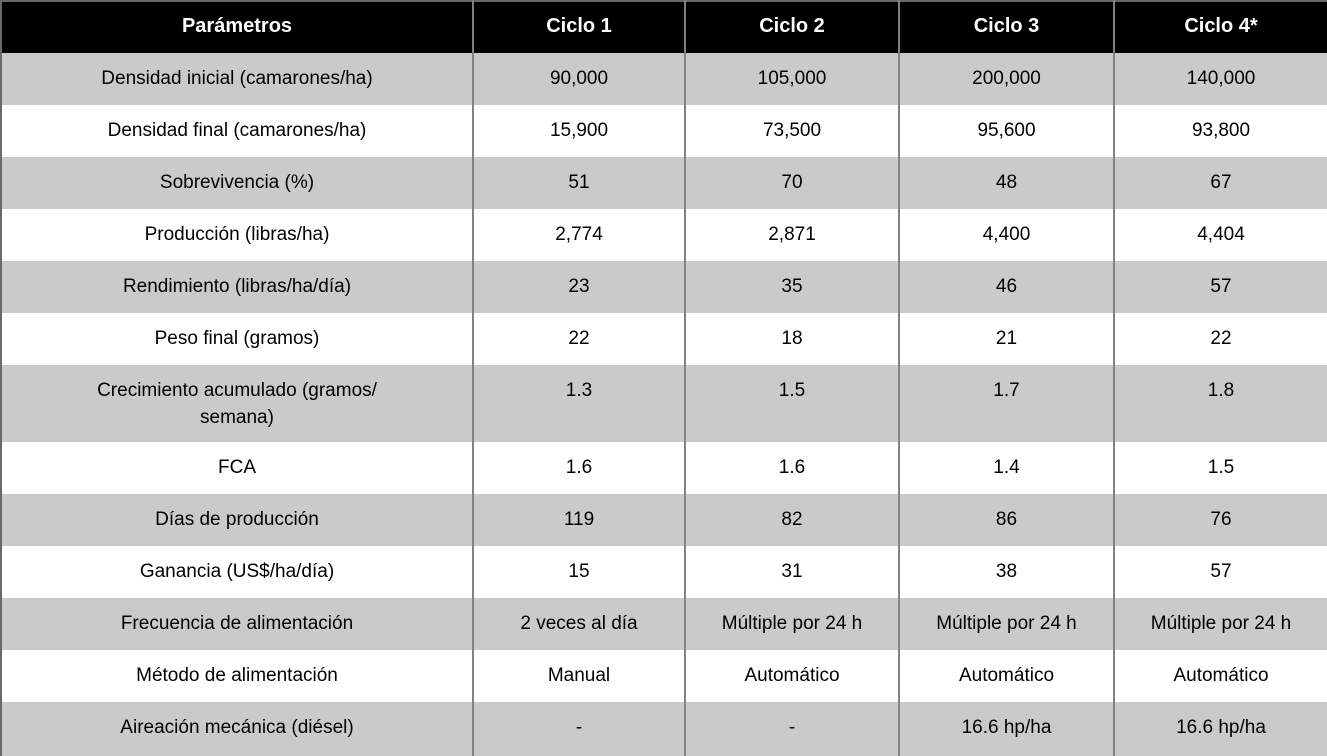 The width and height of the screenshot is (1327, 756). Describe the element at coordinates (791, 520) in the screenshot. I see `cell-value: 82` at that location.